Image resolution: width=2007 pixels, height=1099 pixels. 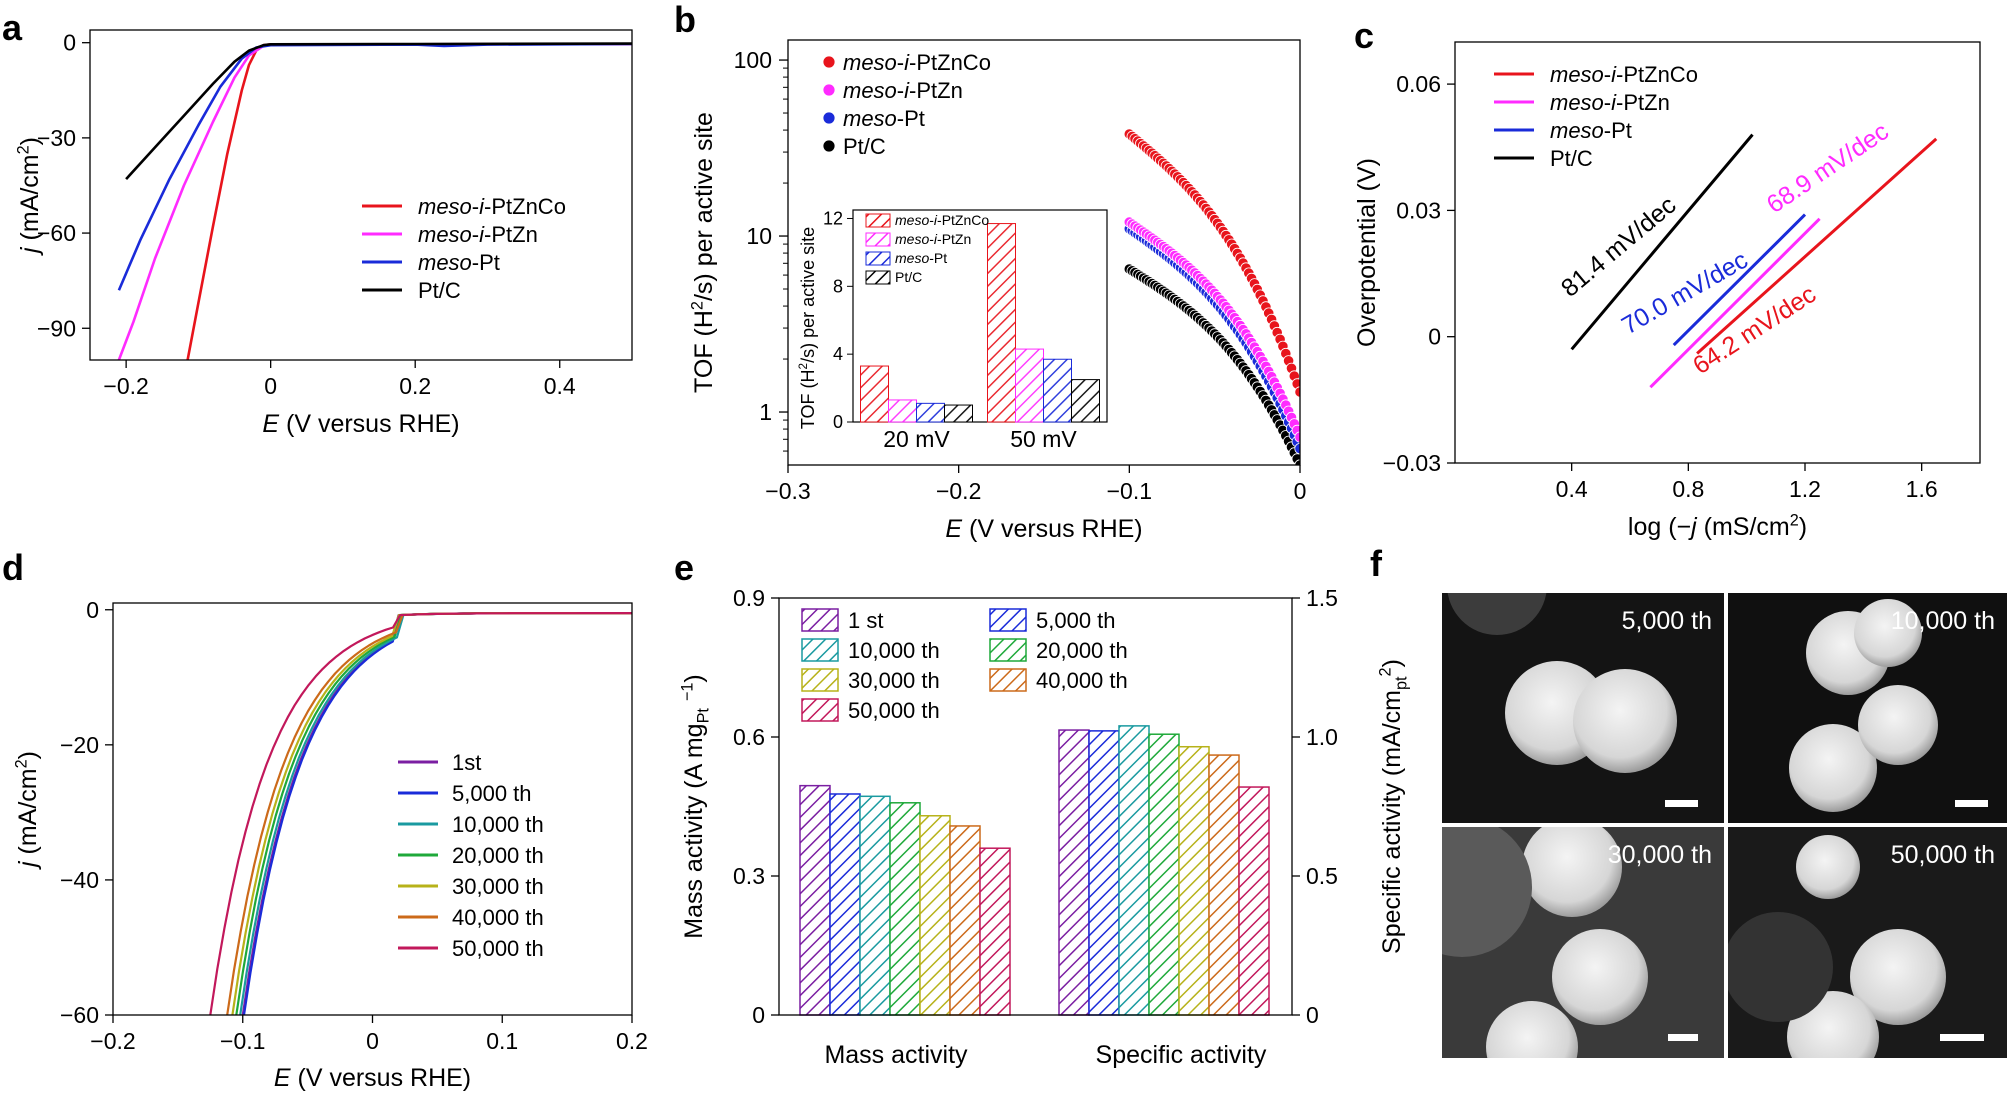 I want to click on y-tick-label: 0.9, so click(x=749, y=598).